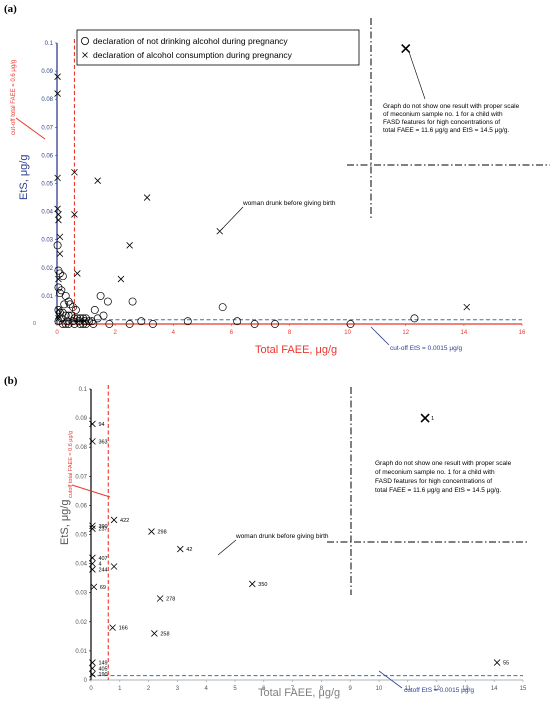 Image resolution: width=550 pixels, height=703 pixels. I want to click on x-tick-label-a-3: 6, so click(232, 333).